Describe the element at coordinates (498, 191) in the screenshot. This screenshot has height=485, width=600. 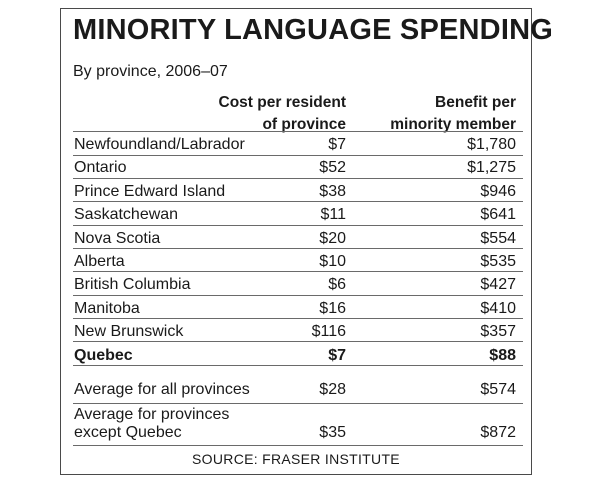
I see `row-benefit-value: $946` at that location.